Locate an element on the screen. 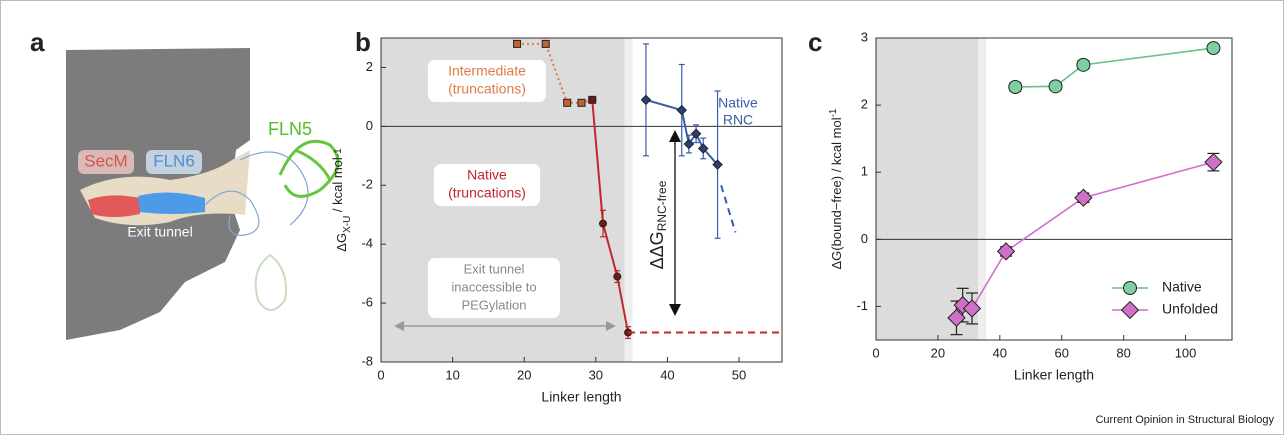  y-tick-label: -6 is located at coordinates (367, 302).